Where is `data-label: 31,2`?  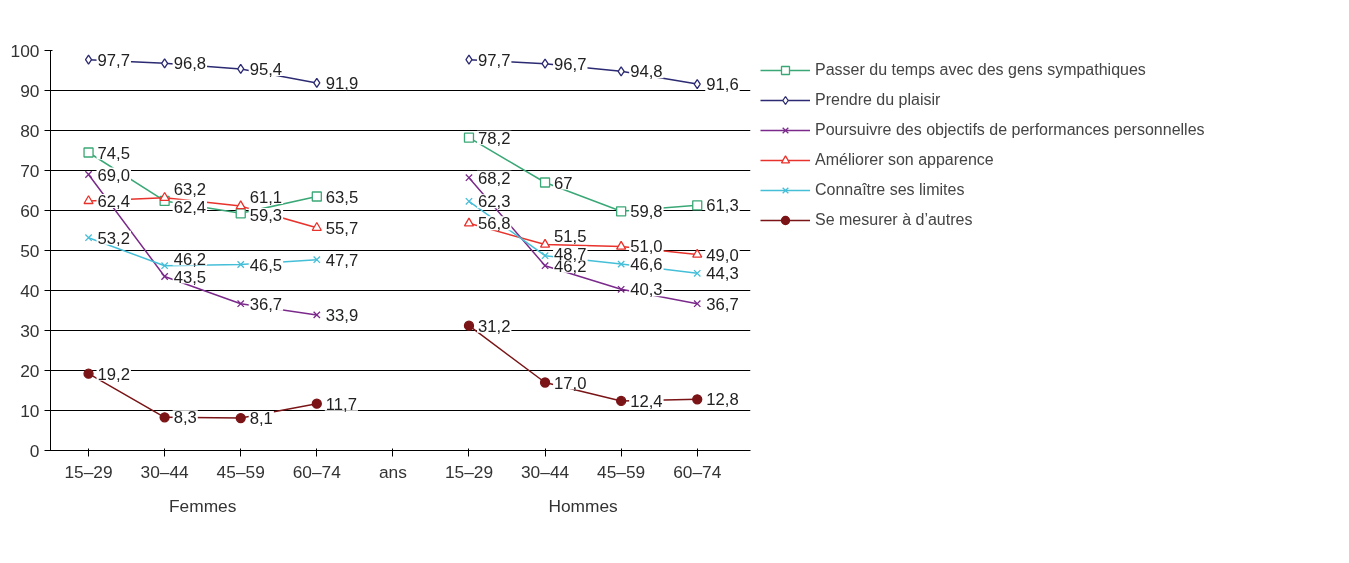 data-label: 31,2 is located at coordinates (494, 326).